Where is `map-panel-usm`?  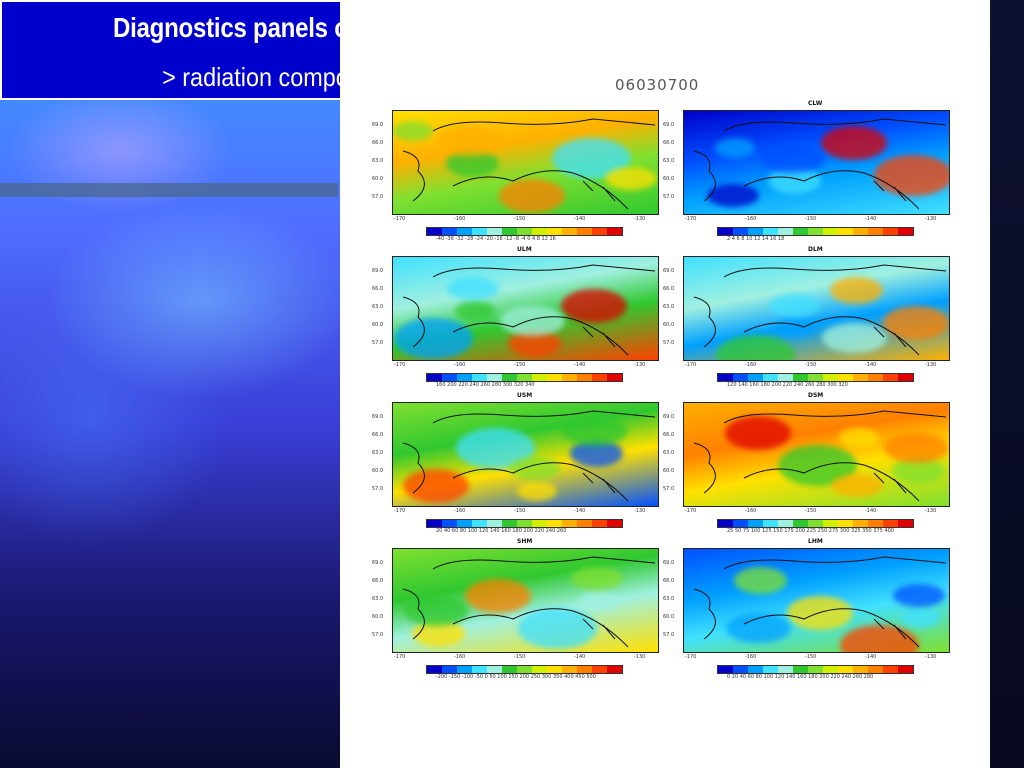 map-panel-usm is located at coordinates (525, 454).